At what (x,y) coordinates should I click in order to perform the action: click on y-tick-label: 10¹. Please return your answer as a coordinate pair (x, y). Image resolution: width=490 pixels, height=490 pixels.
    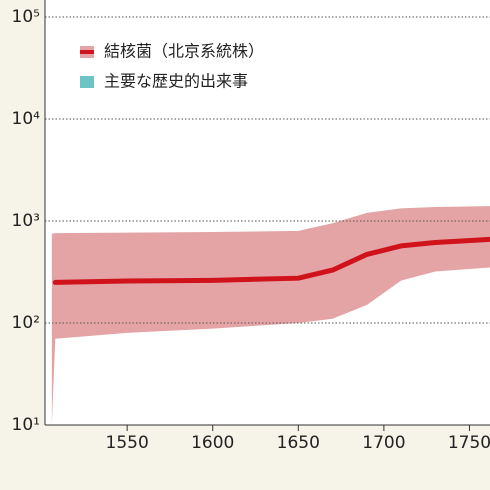
    Looking at the image, I should click on (26, 425).